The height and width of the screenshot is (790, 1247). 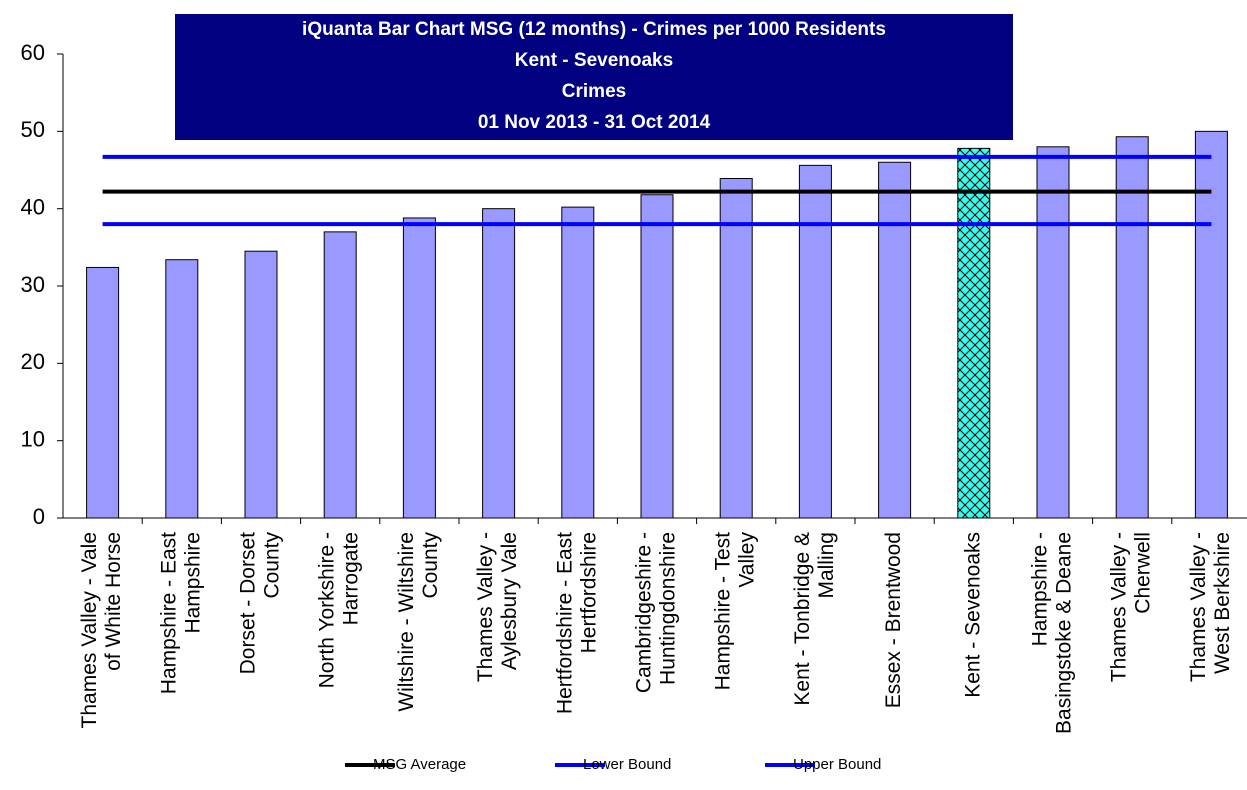 What do you see at coordinates (802, 619) in the screenshot?
I see `x-tick-label: Kent - Tonbridge &` at bounding box center [802, 619].